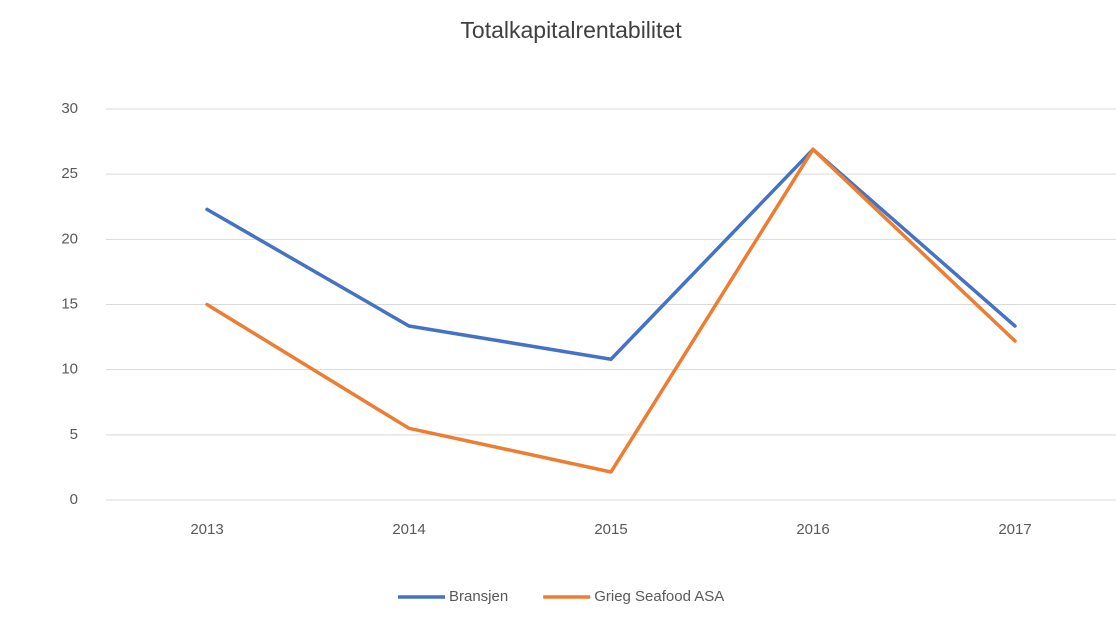 This screenshot has height=623, width=1116. I want to click on x-tick-label: 2016, so click(812, 529).